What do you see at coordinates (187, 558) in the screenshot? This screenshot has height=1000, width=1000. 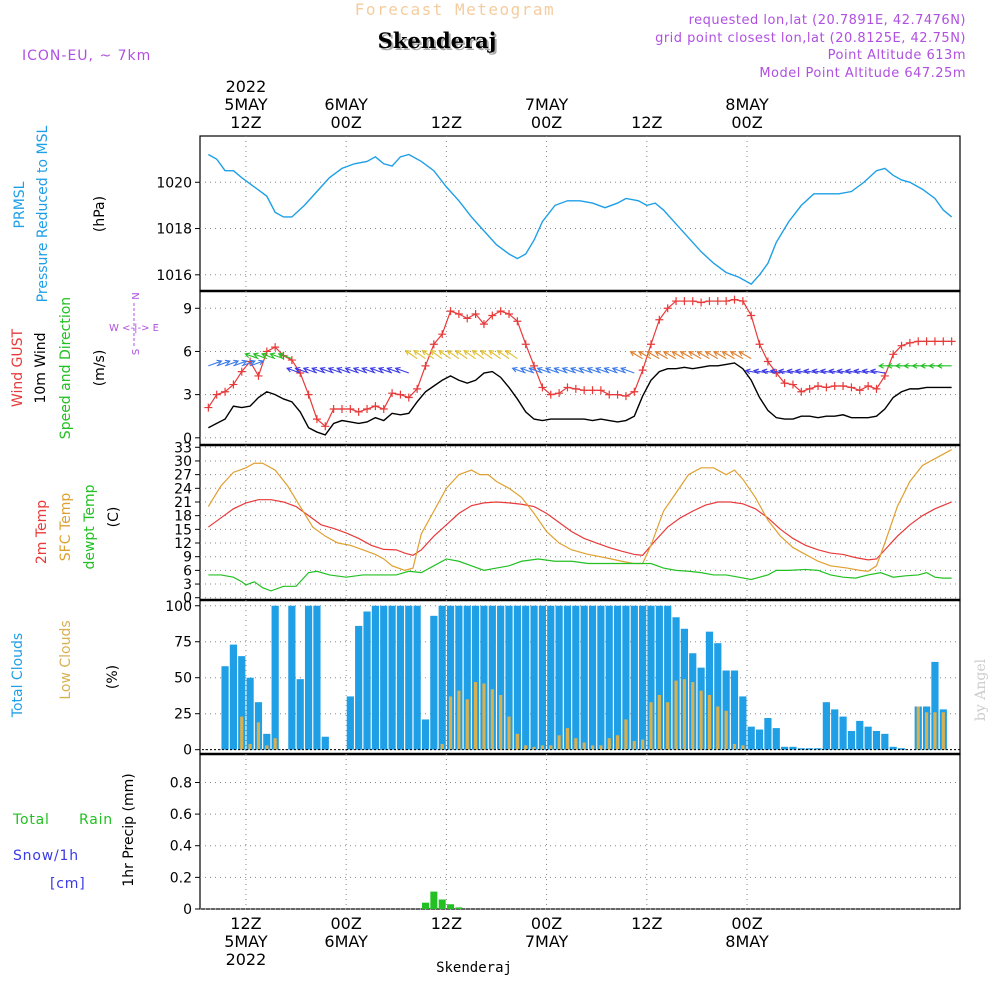 I see `y-tick-label: 9` at bounding box center [187, 558].